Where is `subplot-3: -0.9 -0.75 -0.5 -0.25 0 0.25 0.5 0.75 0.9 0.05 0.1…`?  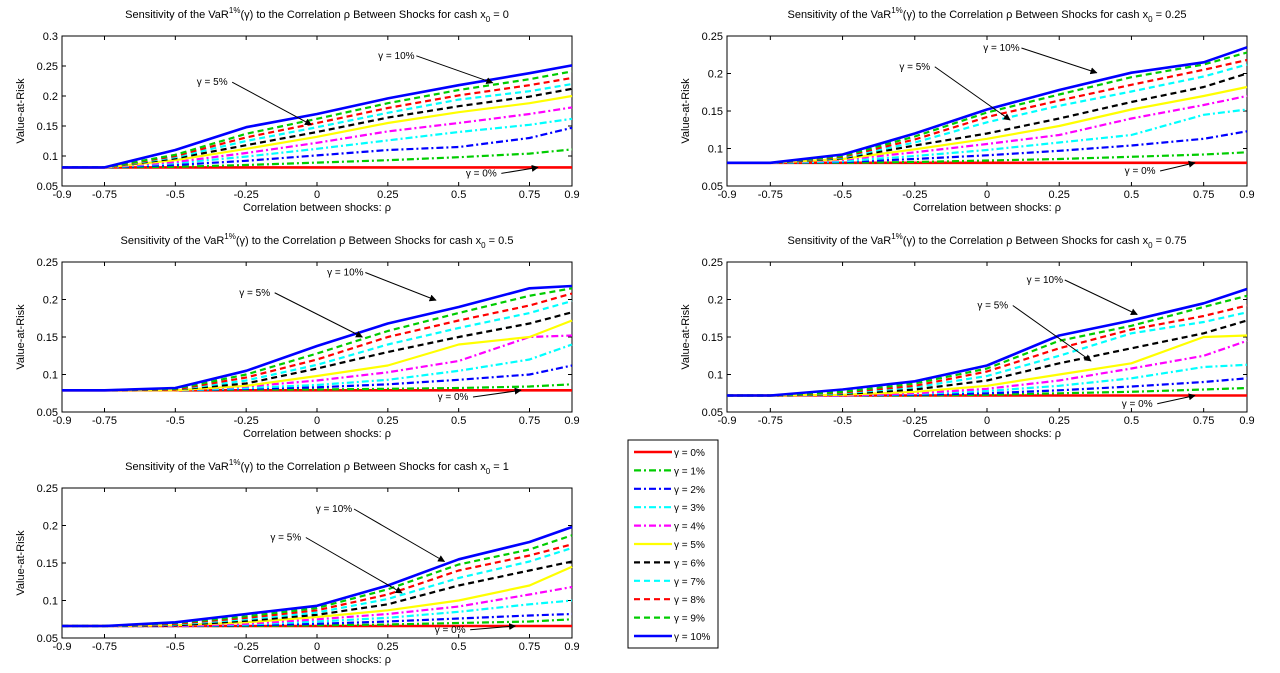 subplot-3: -0.9 -0.75 -0.5 -0.25 0 0.25 0.5 0.75 0.9 0.05 0.1… is located at coordinates (297, 336).